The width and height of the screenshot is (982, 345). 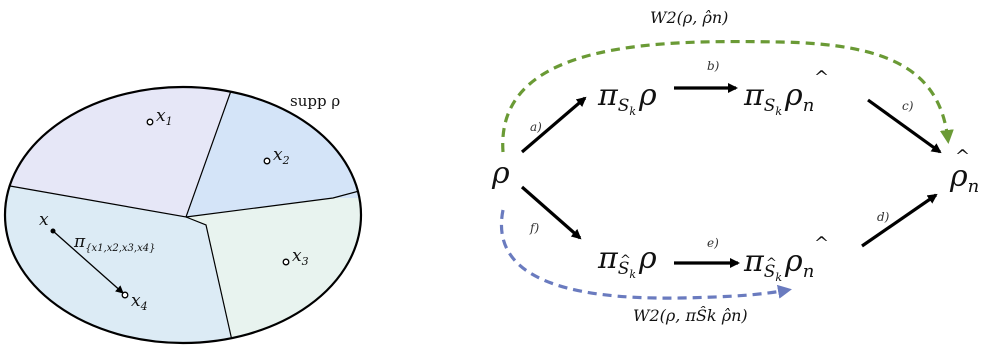 I want to click on projection-label: π{x1,x2,x3,x4}, so click(x=114, y=243).